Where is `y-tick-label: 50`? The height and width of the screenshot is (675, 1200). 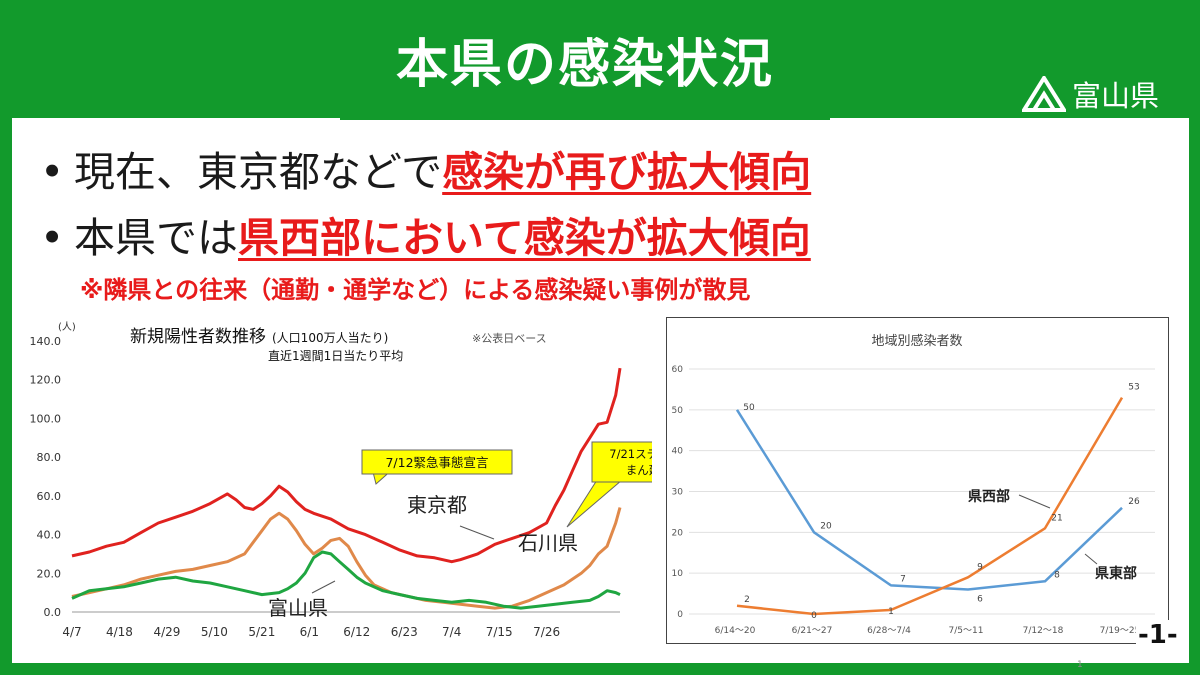 y-tick-label: 50 is located at coordinates (678, 411).